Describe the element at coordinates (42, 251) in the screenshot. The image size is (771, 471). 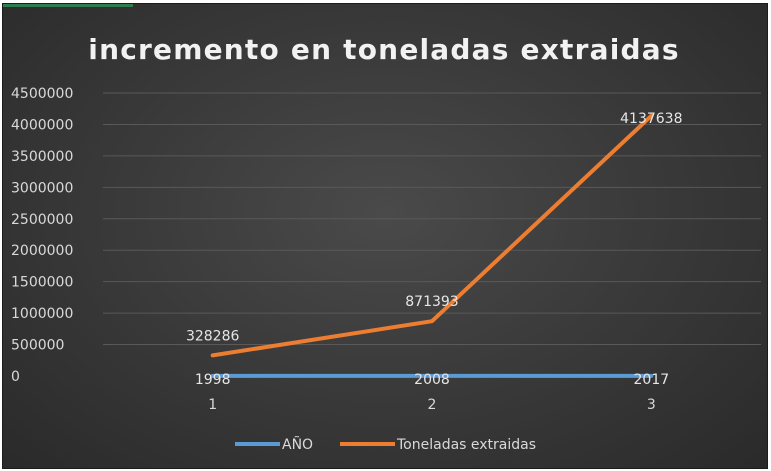
I see `y-tick-label: 2000000` at that location.